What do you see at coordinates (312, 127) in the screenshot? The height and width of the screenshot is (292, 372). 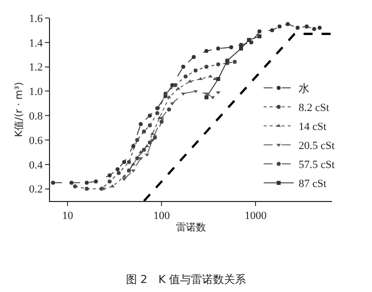 I see `legend-label: 14 cSt` at bounding box center [312, 127].